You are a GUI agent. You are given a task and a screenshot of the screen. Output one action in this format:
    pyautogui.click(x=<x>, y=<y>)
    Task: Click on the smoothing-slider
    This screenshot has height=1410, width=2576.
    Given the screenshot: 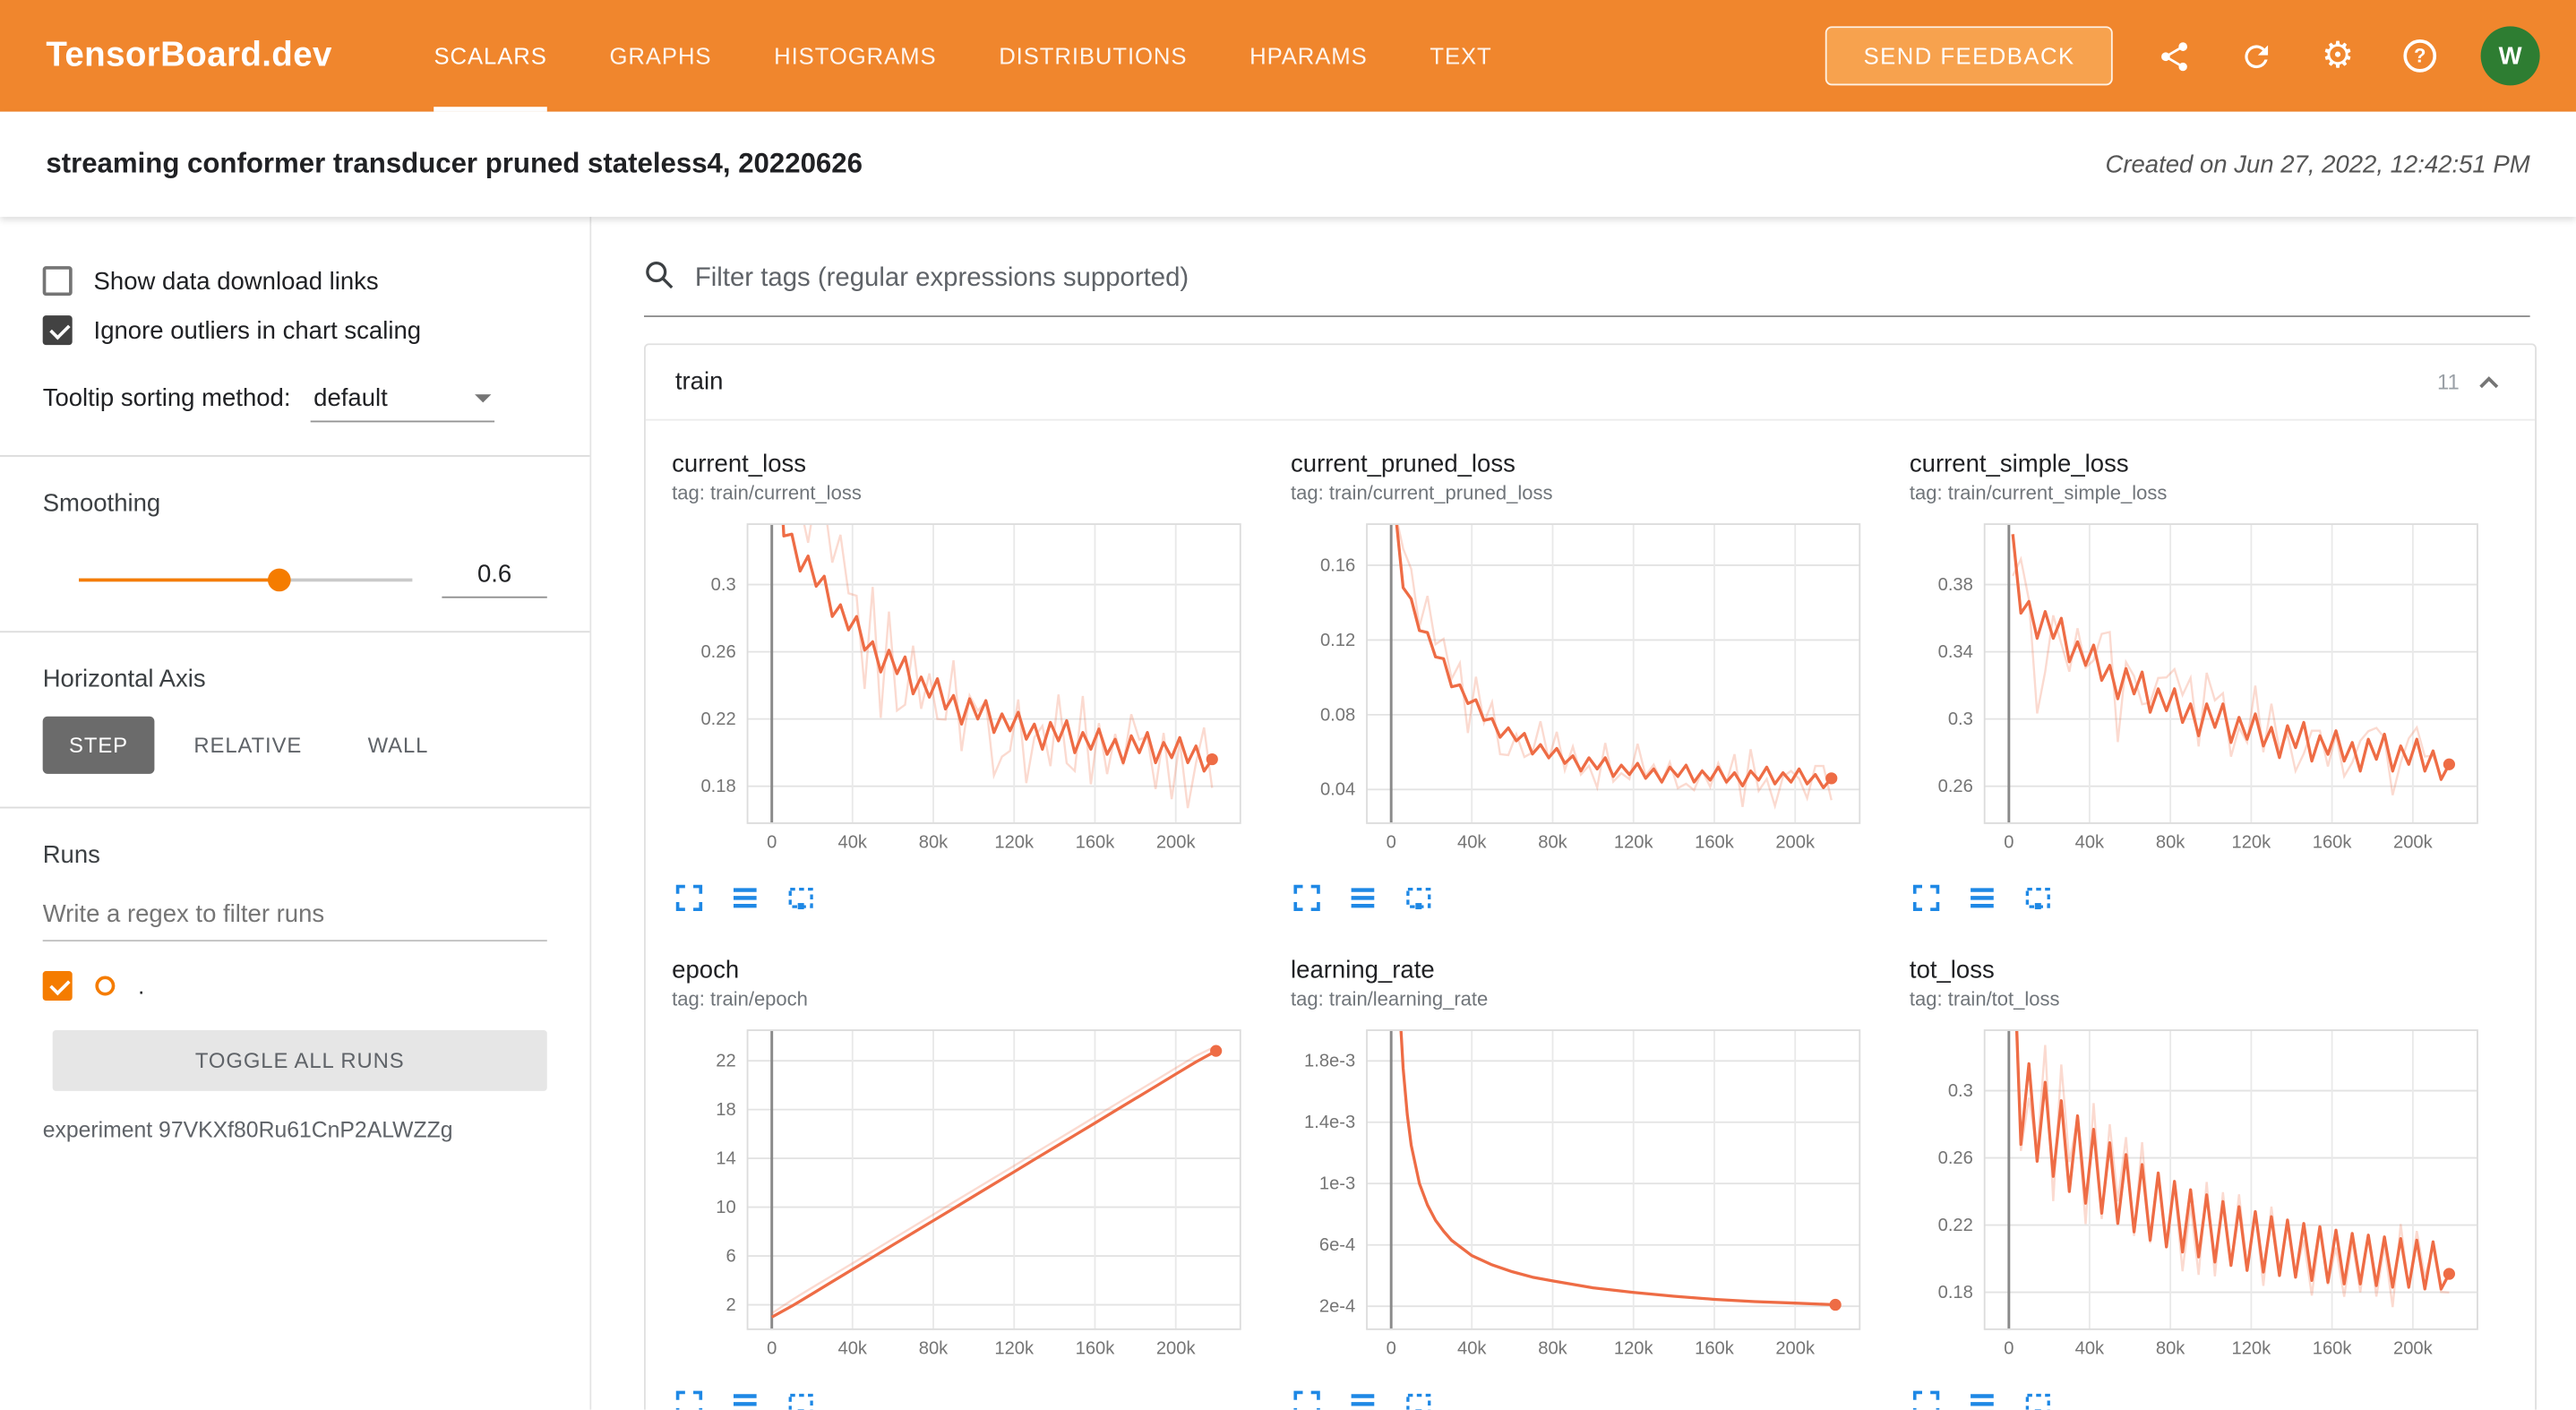 What is the action you would take?
    pyautogui.click(x=246, y=579)
    